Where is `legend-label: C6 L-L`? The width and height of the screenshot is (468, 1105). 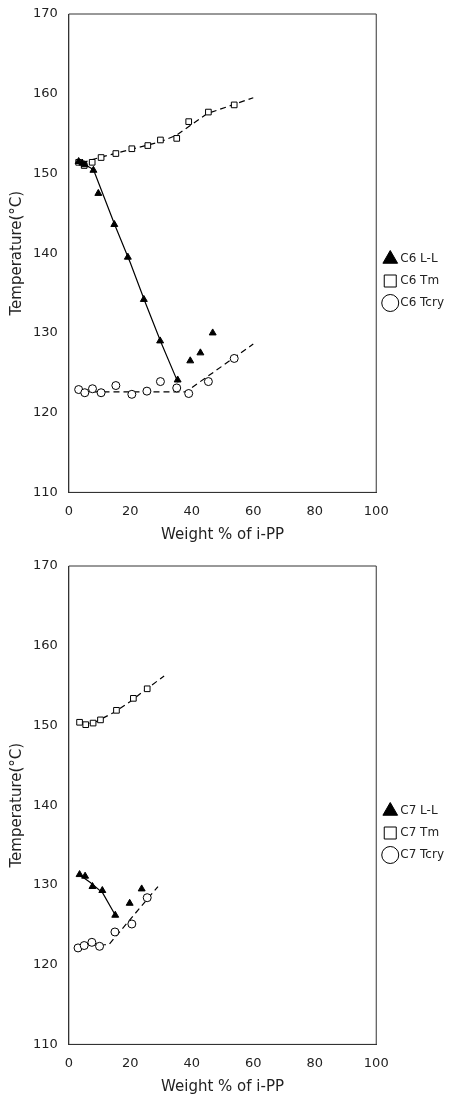 legend-label: C6 L-L is located at coordinates (419, 258).